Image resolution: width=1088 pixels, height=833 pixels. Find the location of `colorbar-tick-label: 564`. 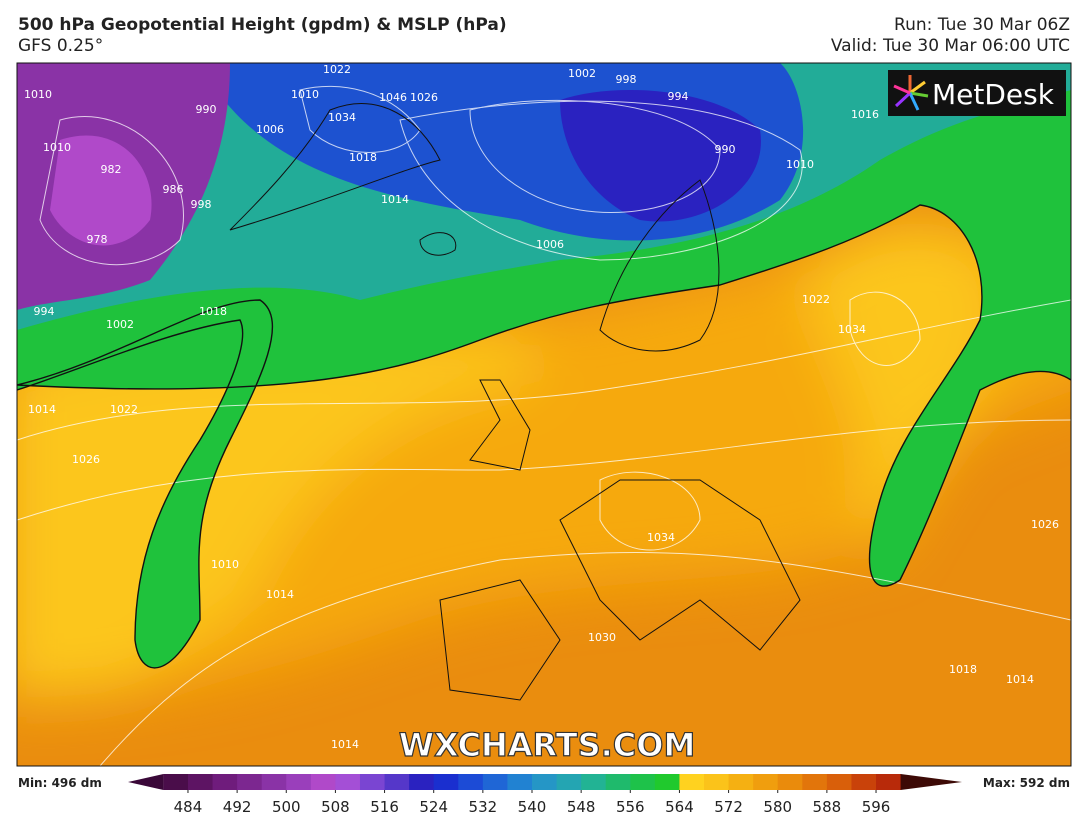

colorbar-tick-label: 564 is located at coordinates (679, 807).